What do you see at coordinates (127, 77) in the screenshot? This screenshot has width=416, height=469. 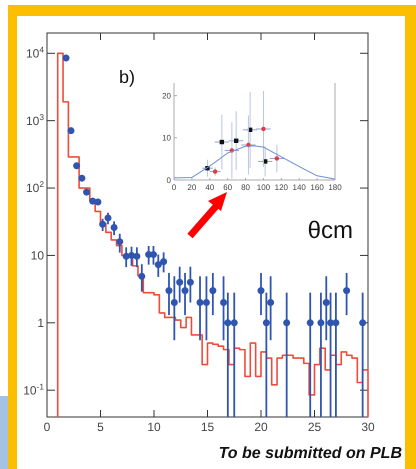 I see `annotation: b)` at bounding box center [127, 77].